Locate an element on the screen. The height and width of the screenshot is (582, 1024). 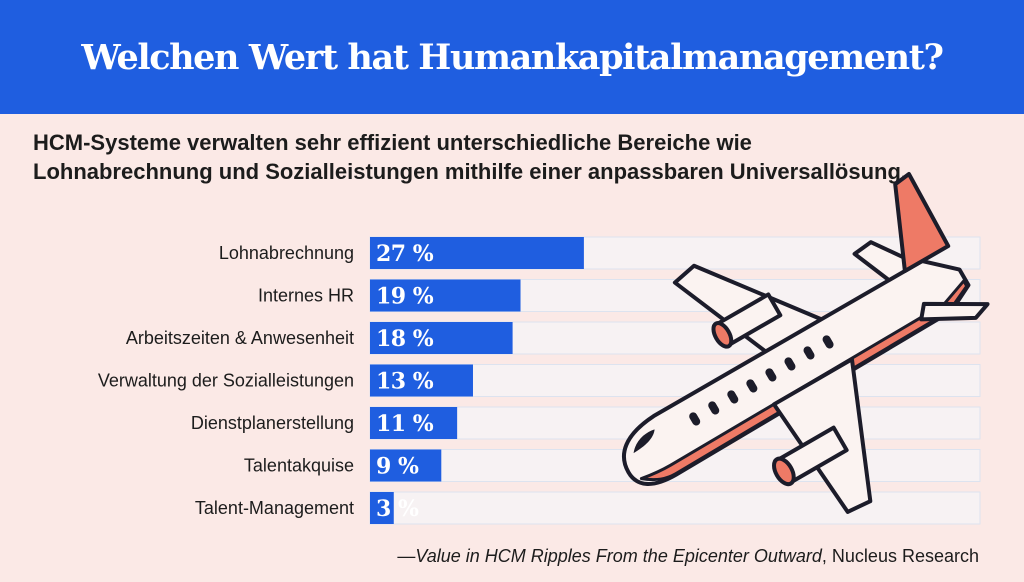
airplane-near-engine is located at coordinates (810, 456).